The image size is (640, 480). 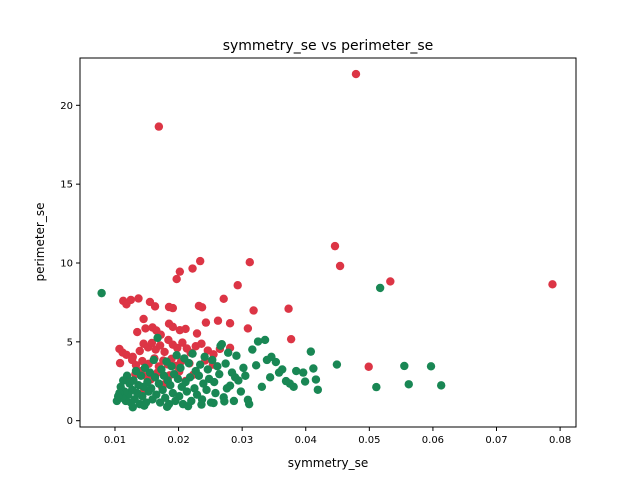 I want to click on y-tick-label: 15, so click(x=66, y=185).